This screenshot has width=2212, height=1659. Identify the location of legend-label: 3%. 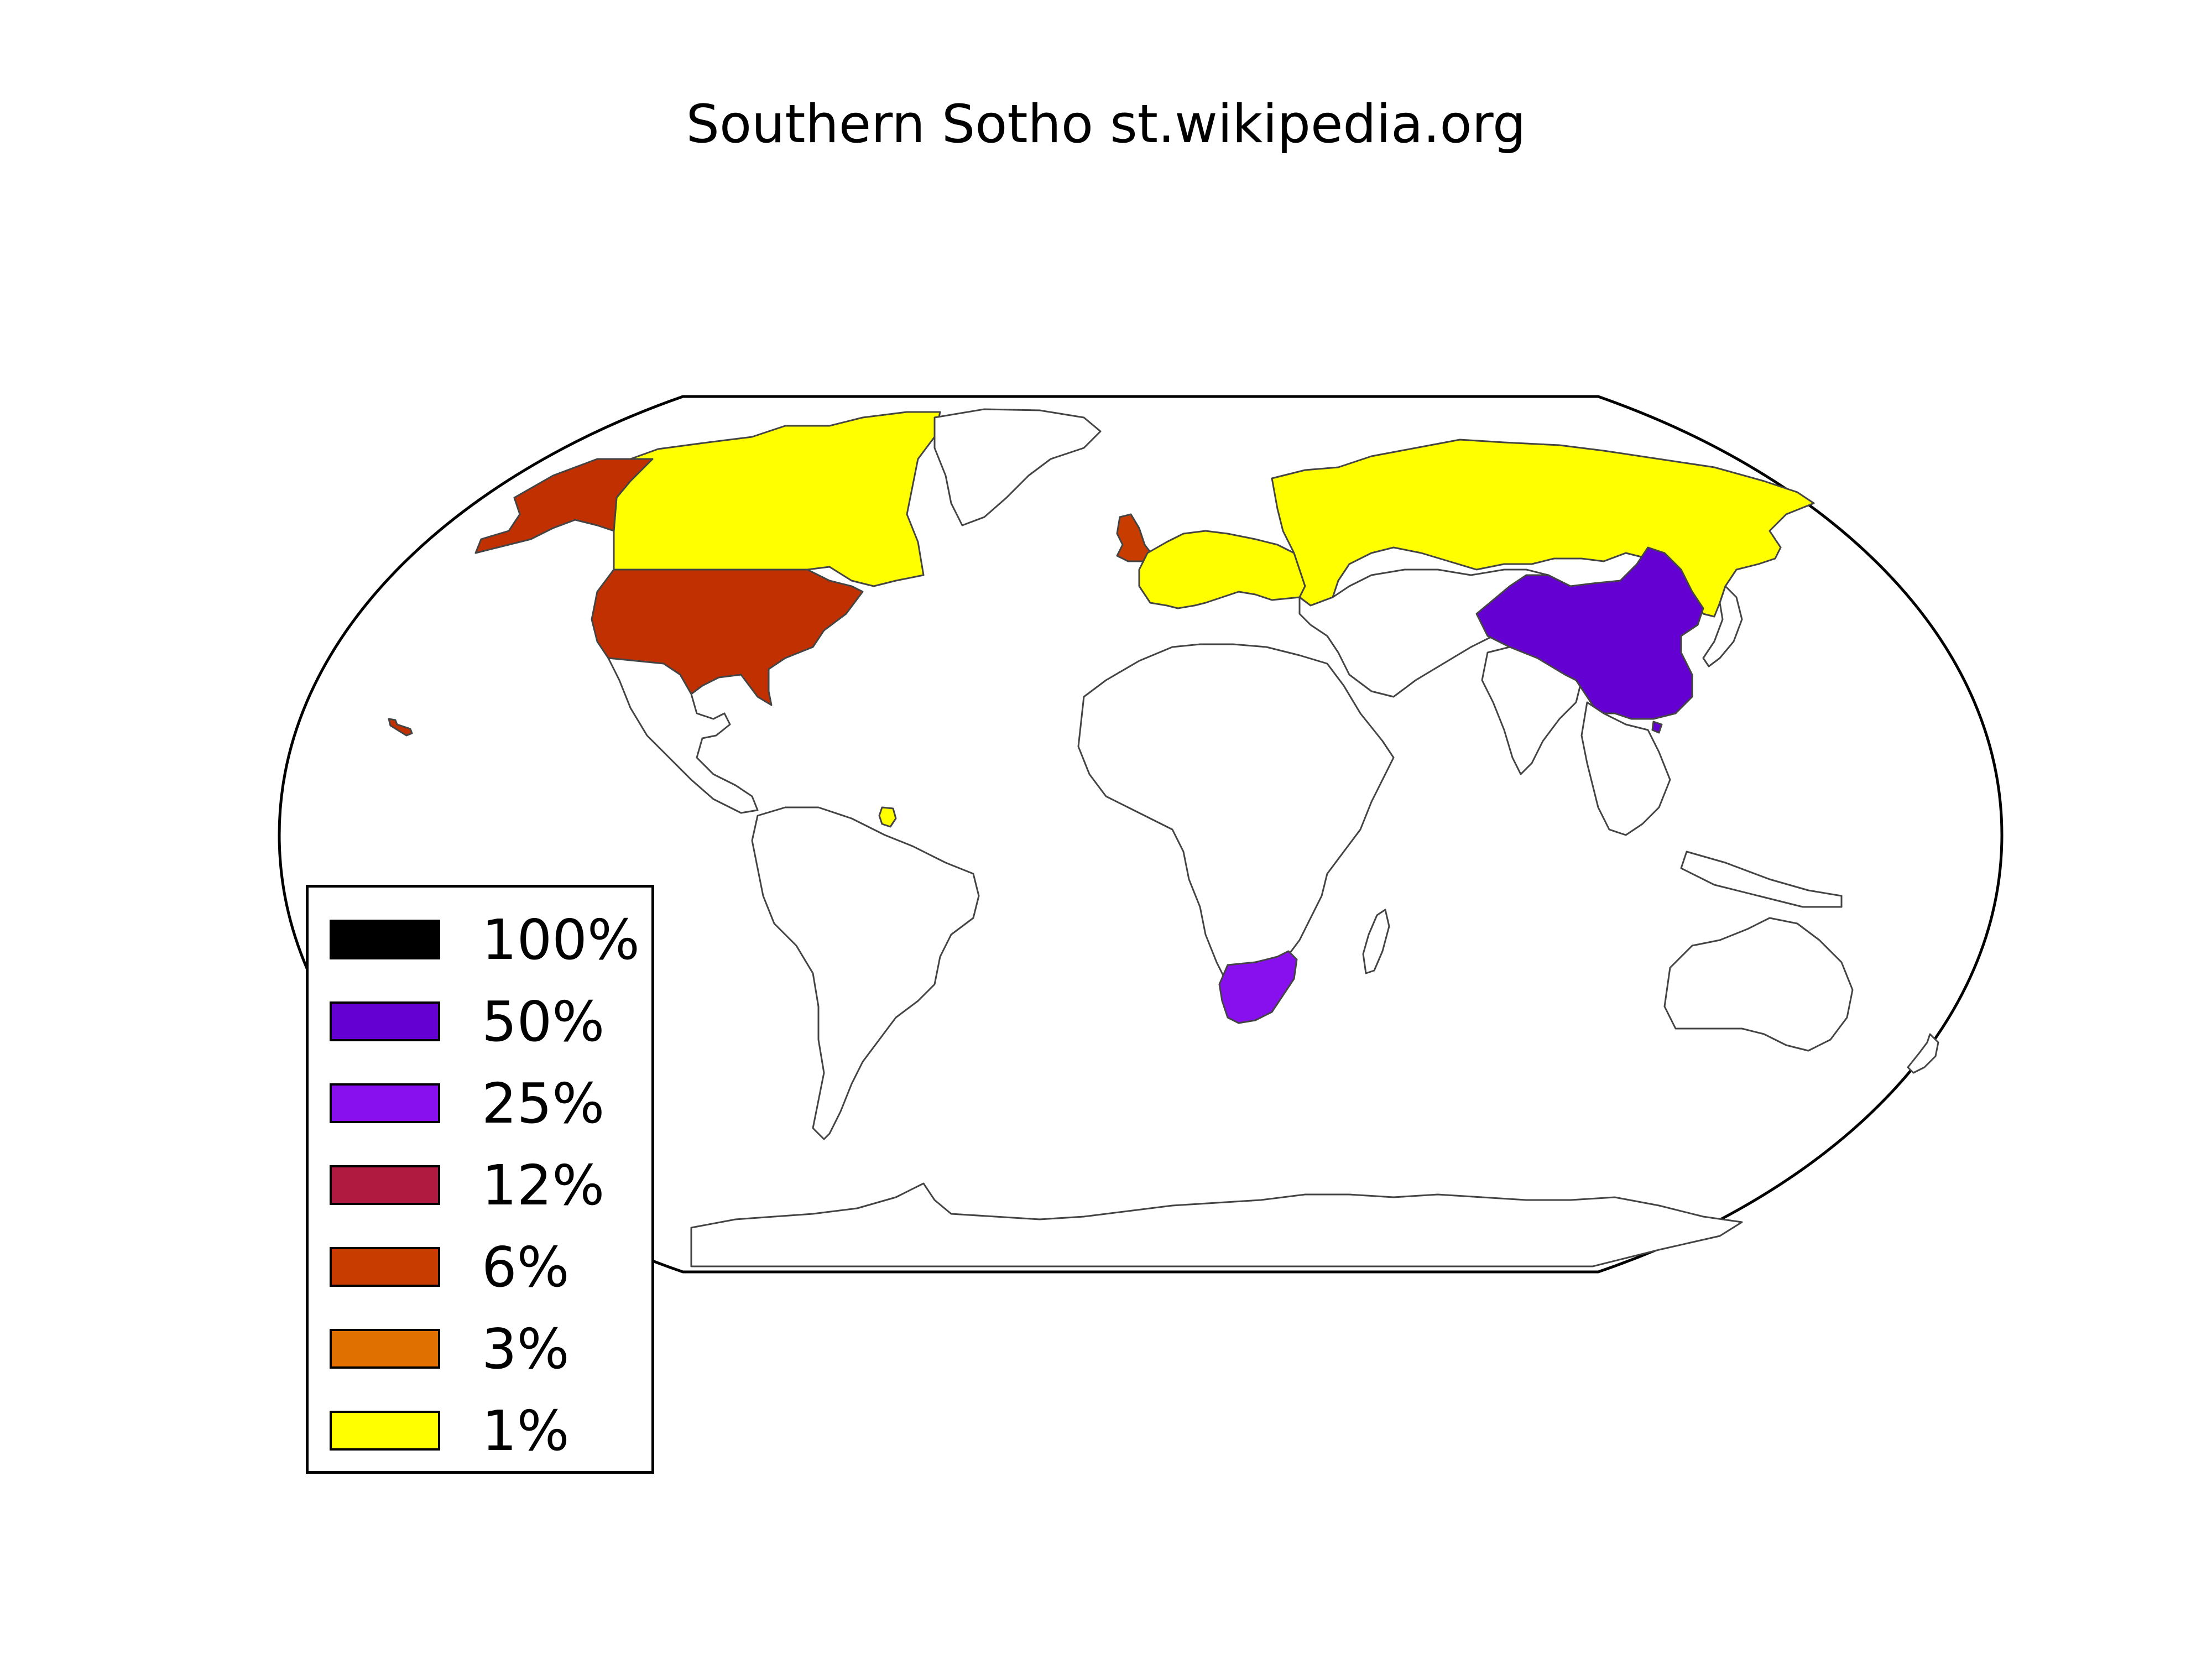
(526, 1349).